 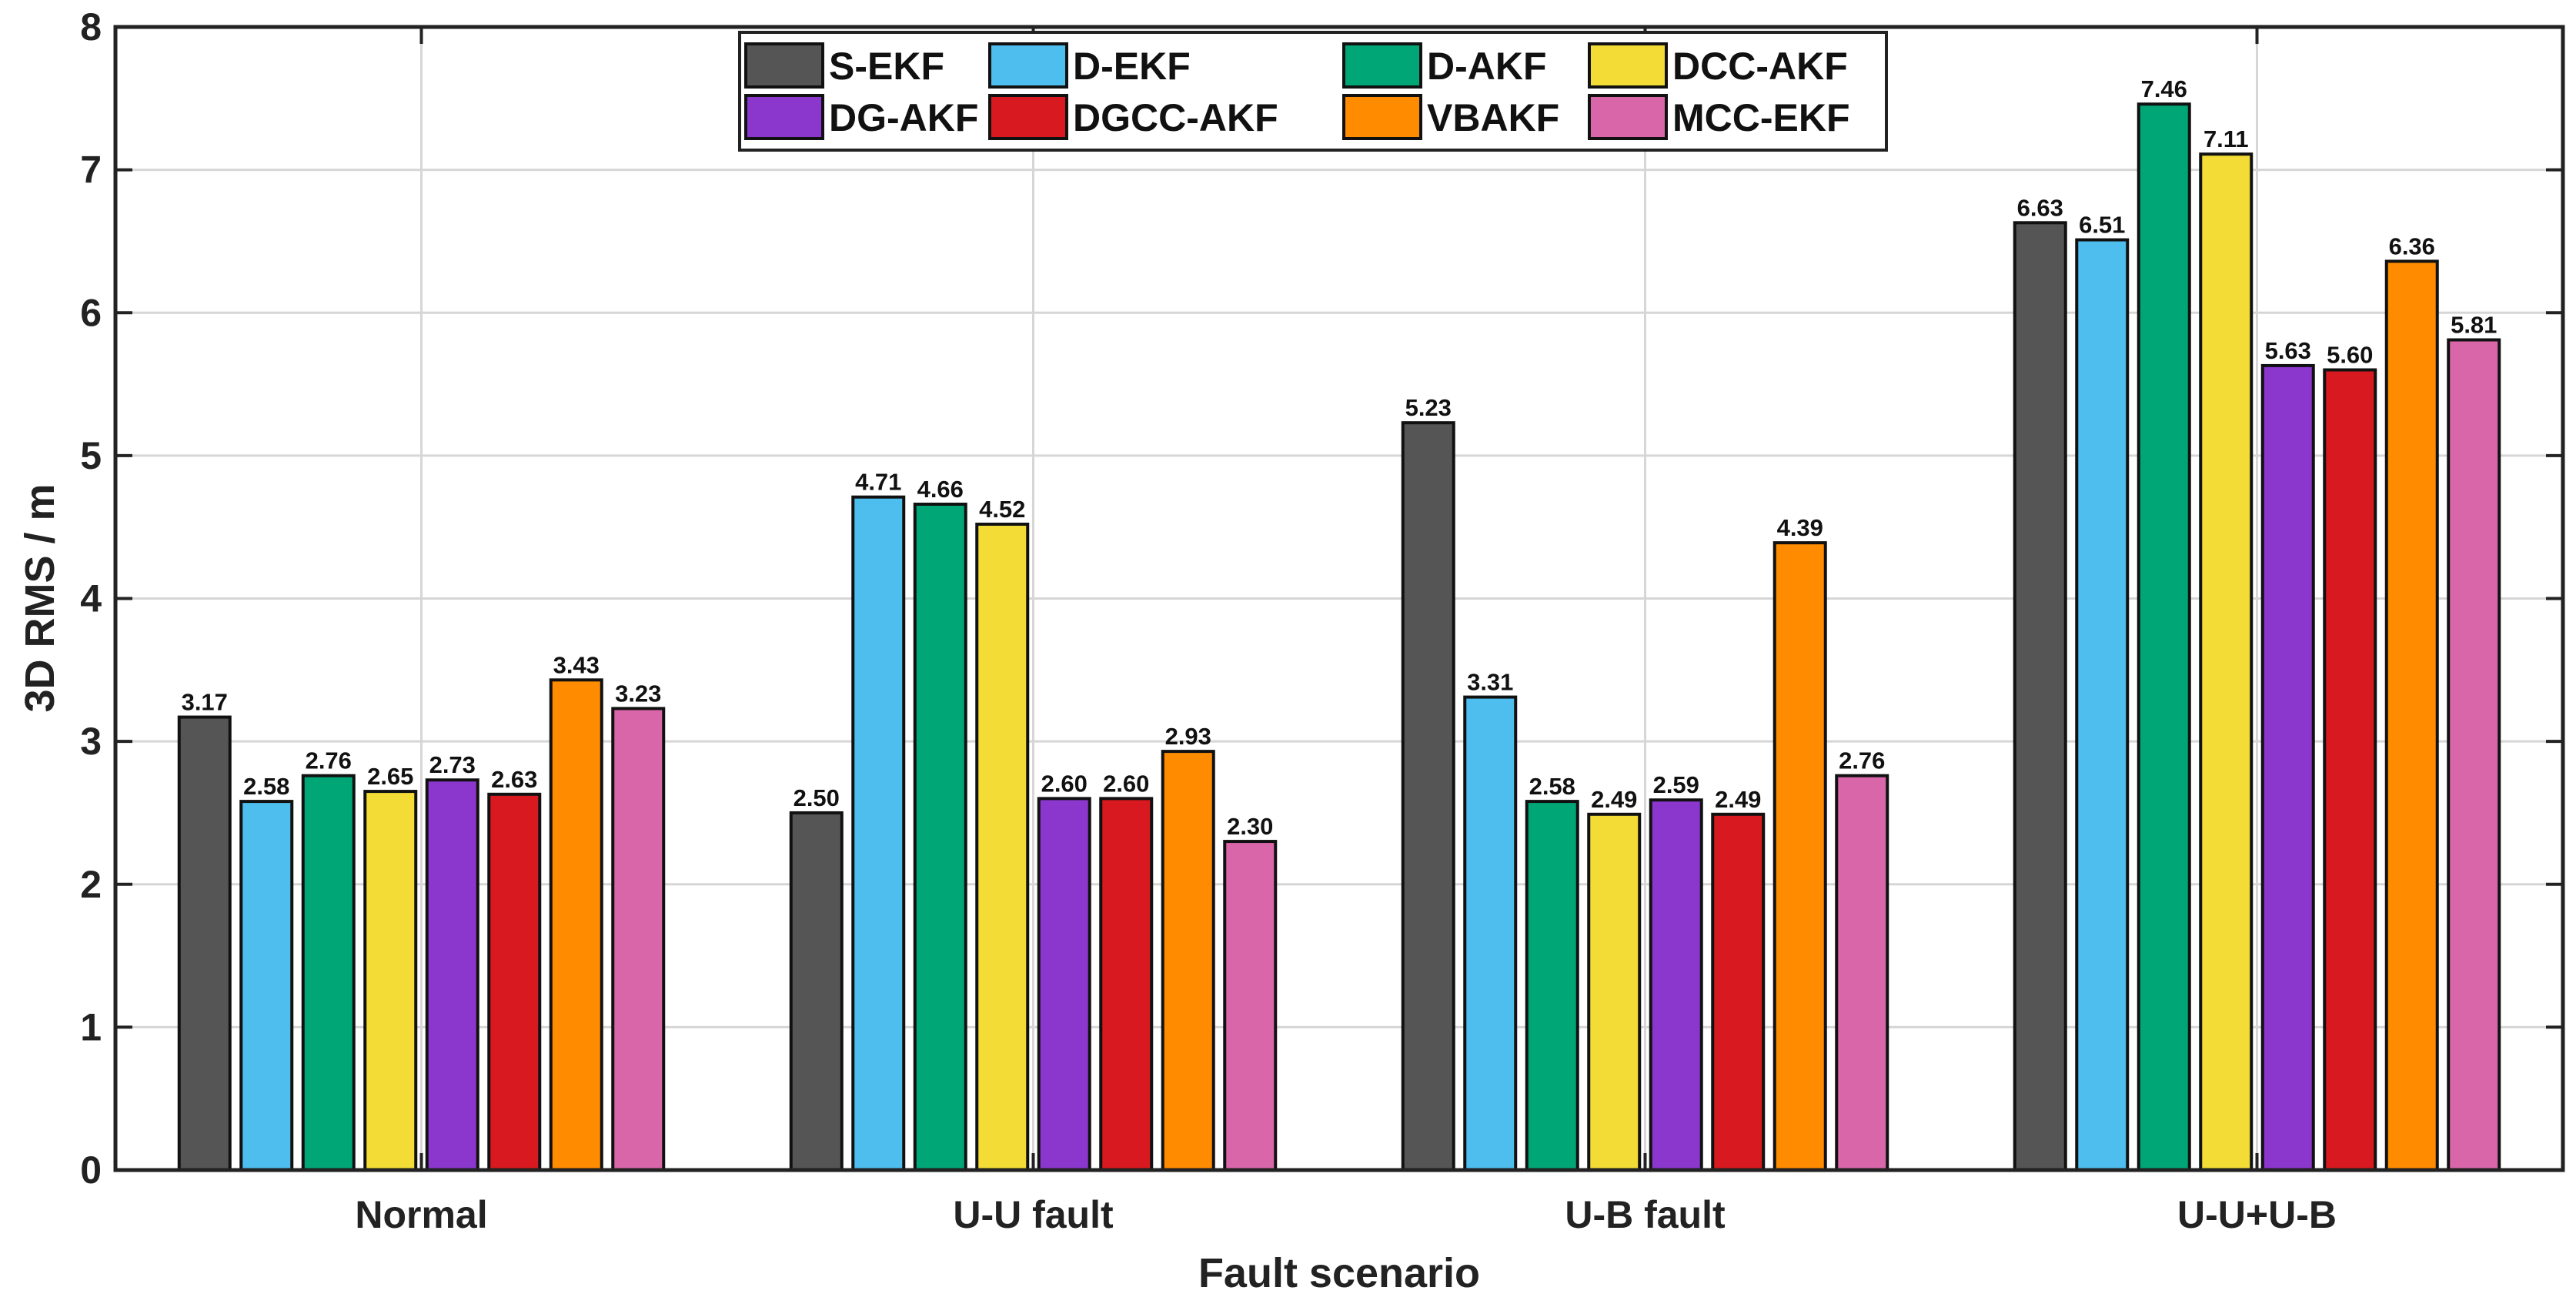 I want to click on data-label: 2.65, so click(x=390, y=776).